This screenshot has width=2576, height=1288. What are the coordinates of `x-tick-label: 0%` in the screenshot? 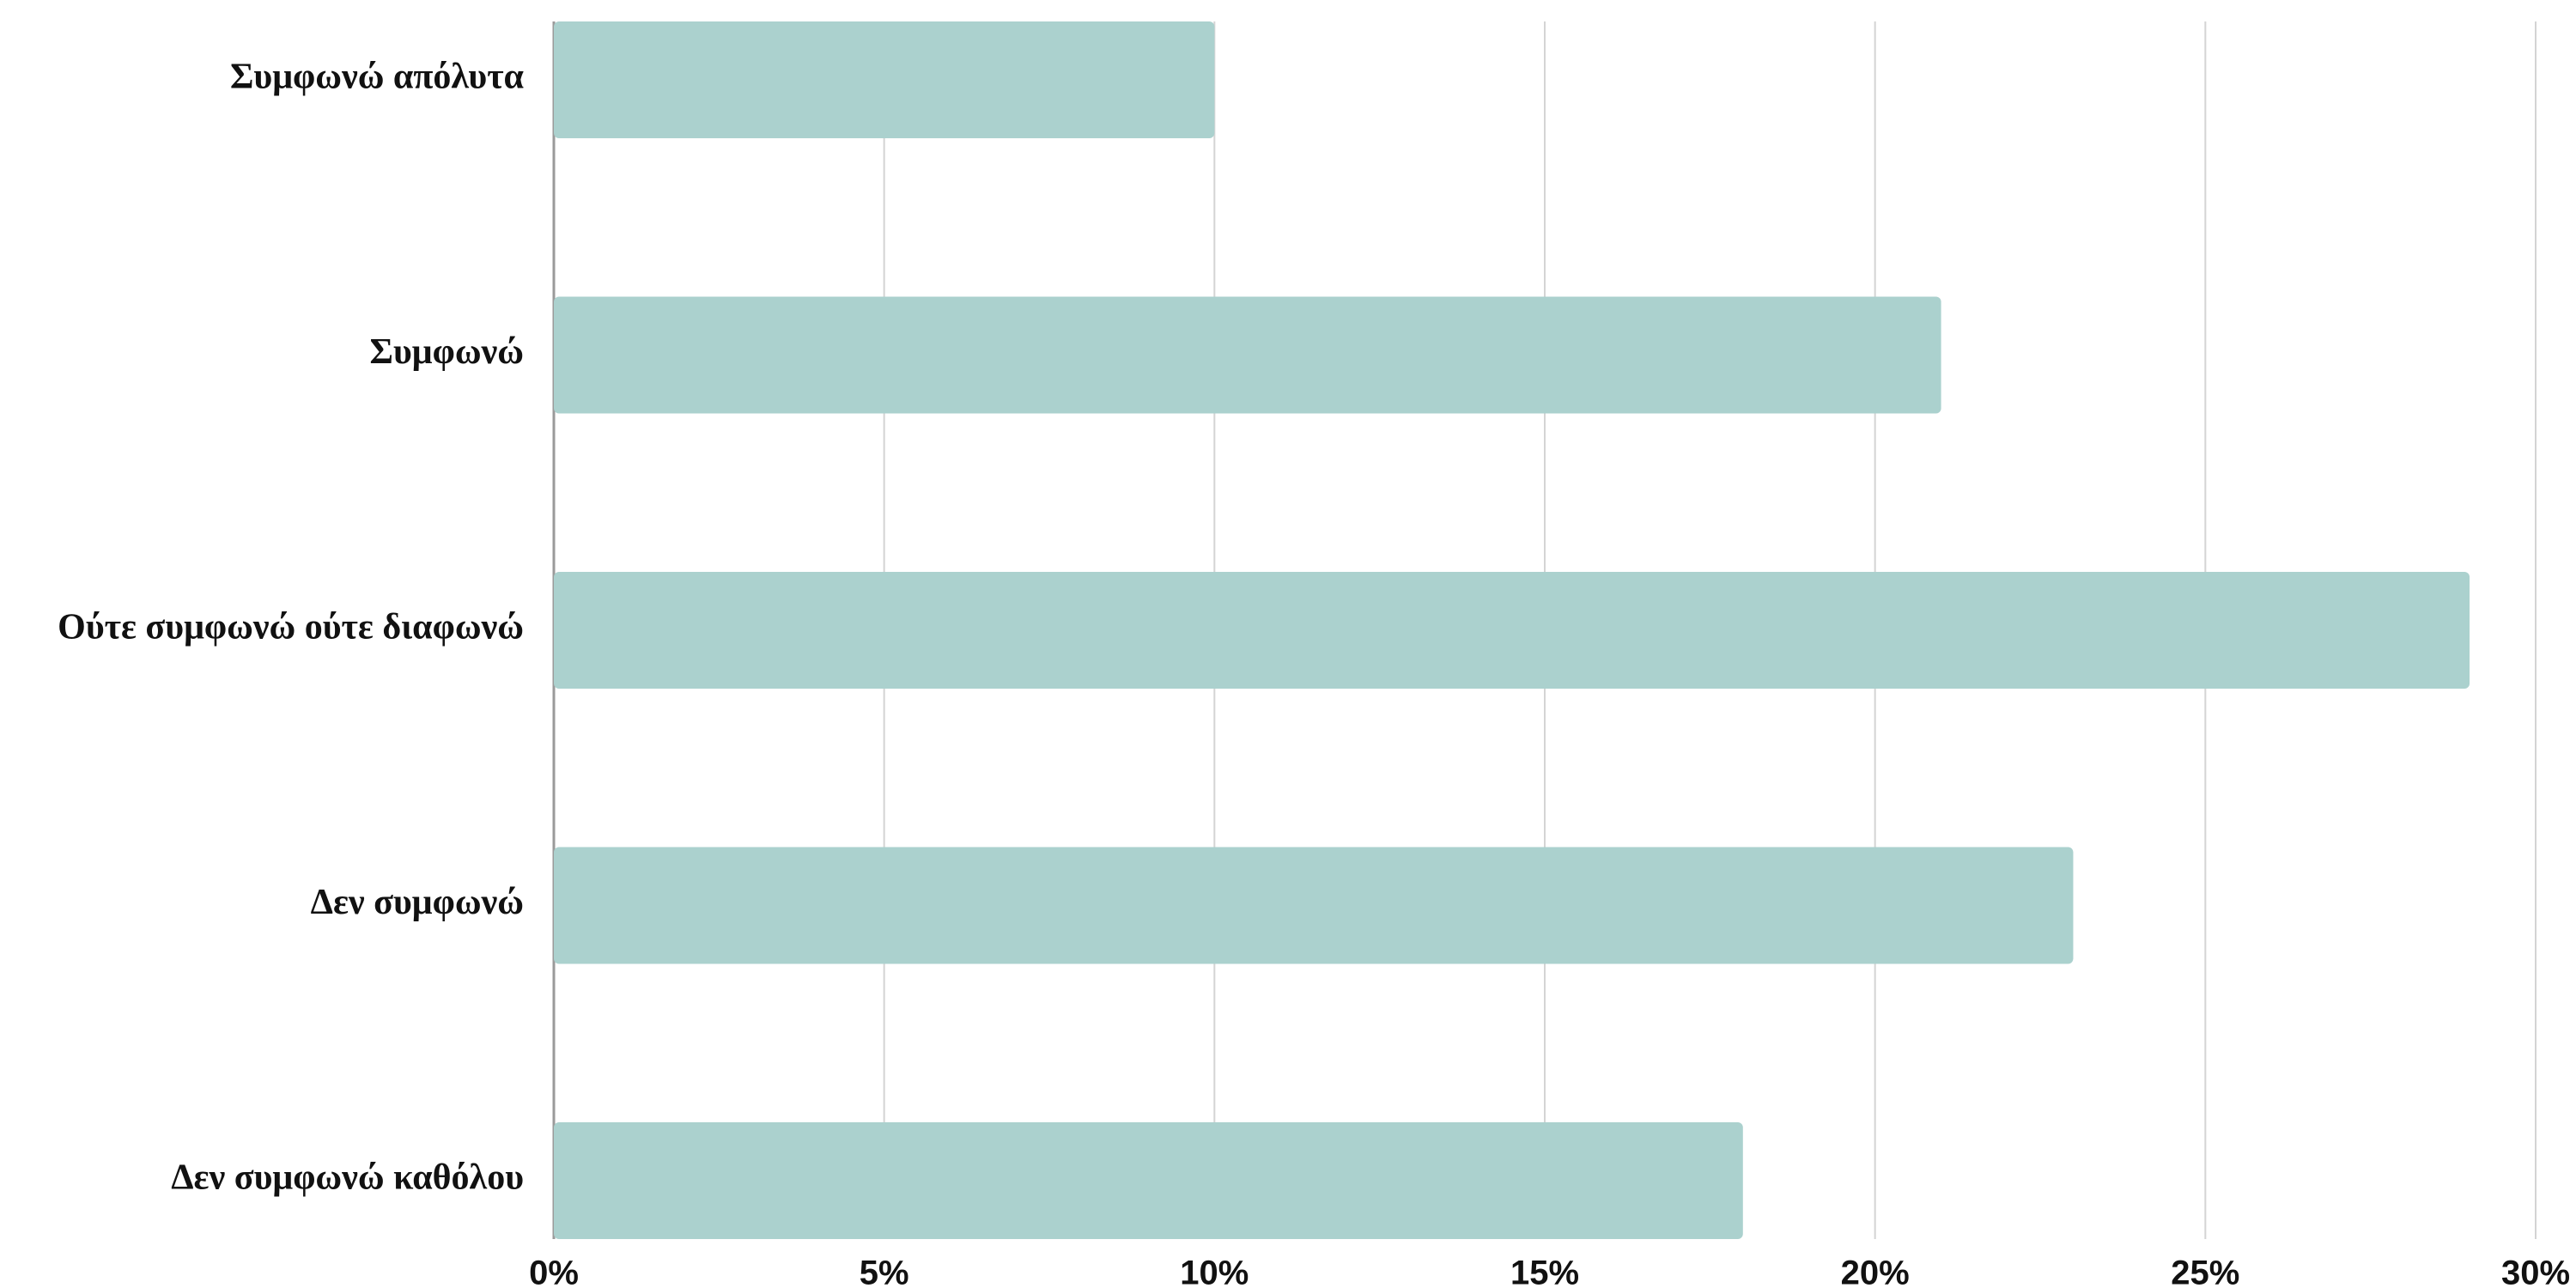 It's located at (554, 1272).